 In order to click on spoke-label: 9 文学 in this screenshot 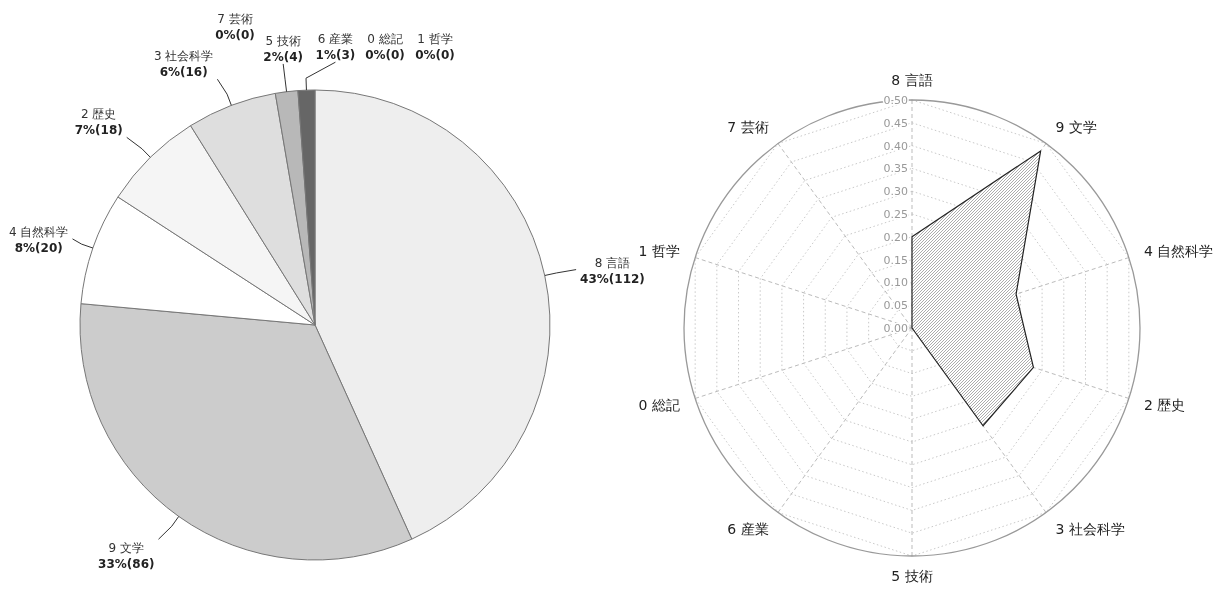, I will do `click(1076, 127)`.